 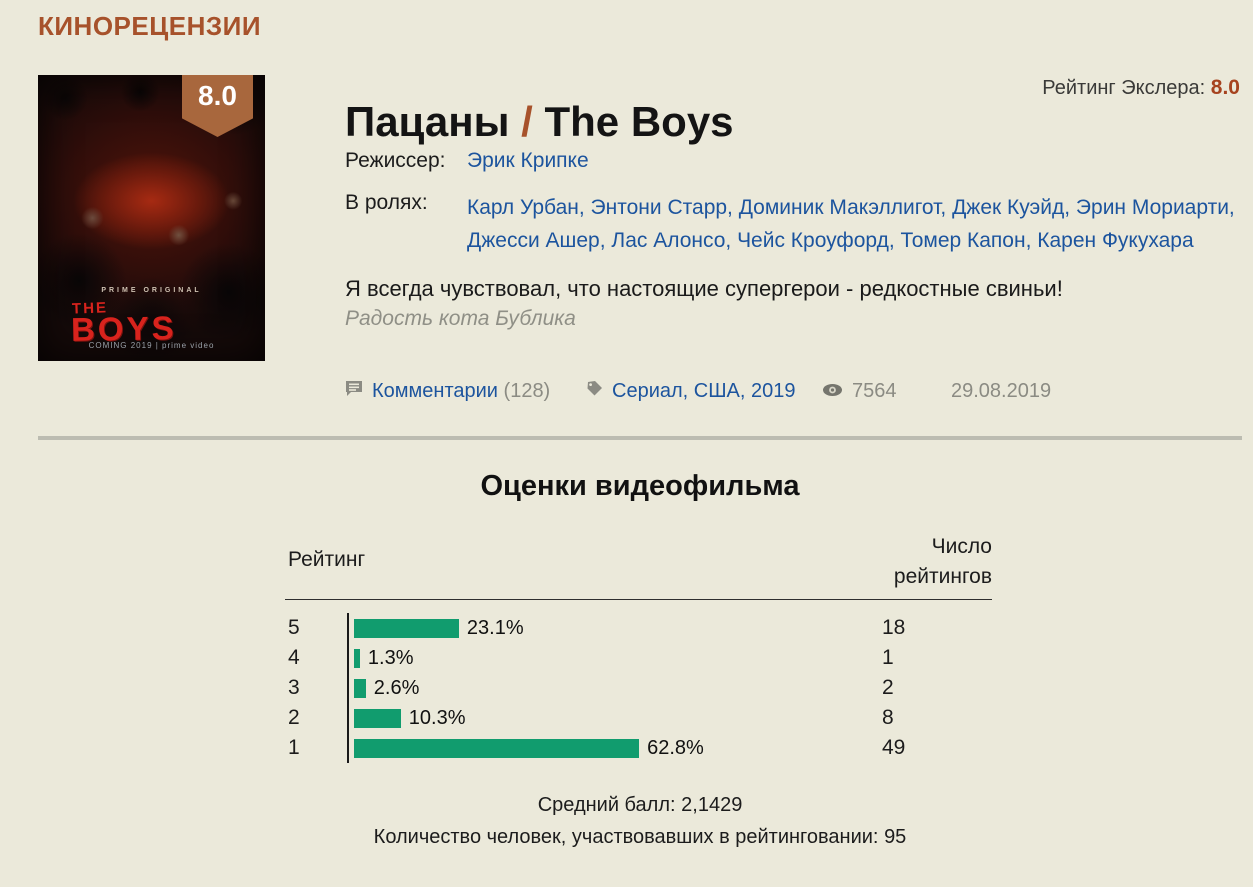 I want to click on rating-badge: 8.0, so click(x=217, y=106).